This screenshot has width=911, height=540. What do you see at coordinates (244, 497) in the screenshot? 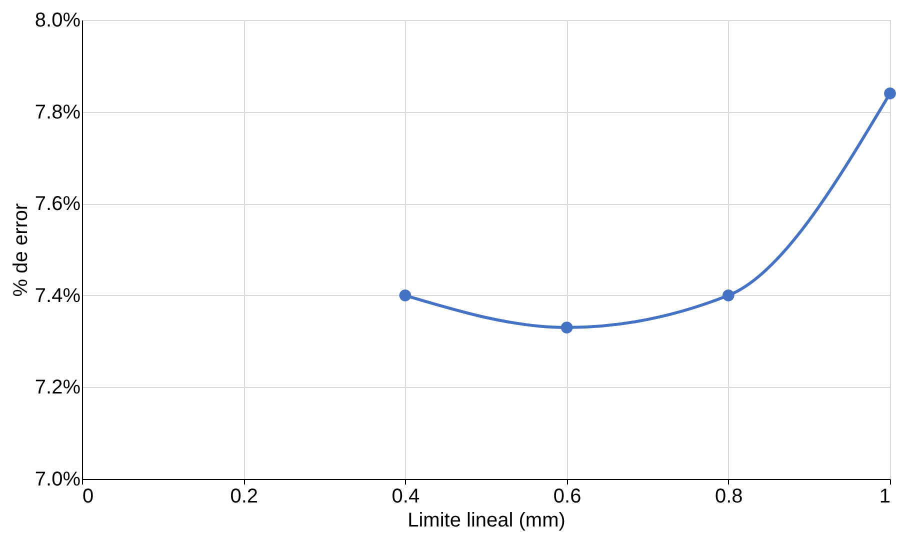
I see `x-tick-label: 0.2` at bounding box center [244, 497].